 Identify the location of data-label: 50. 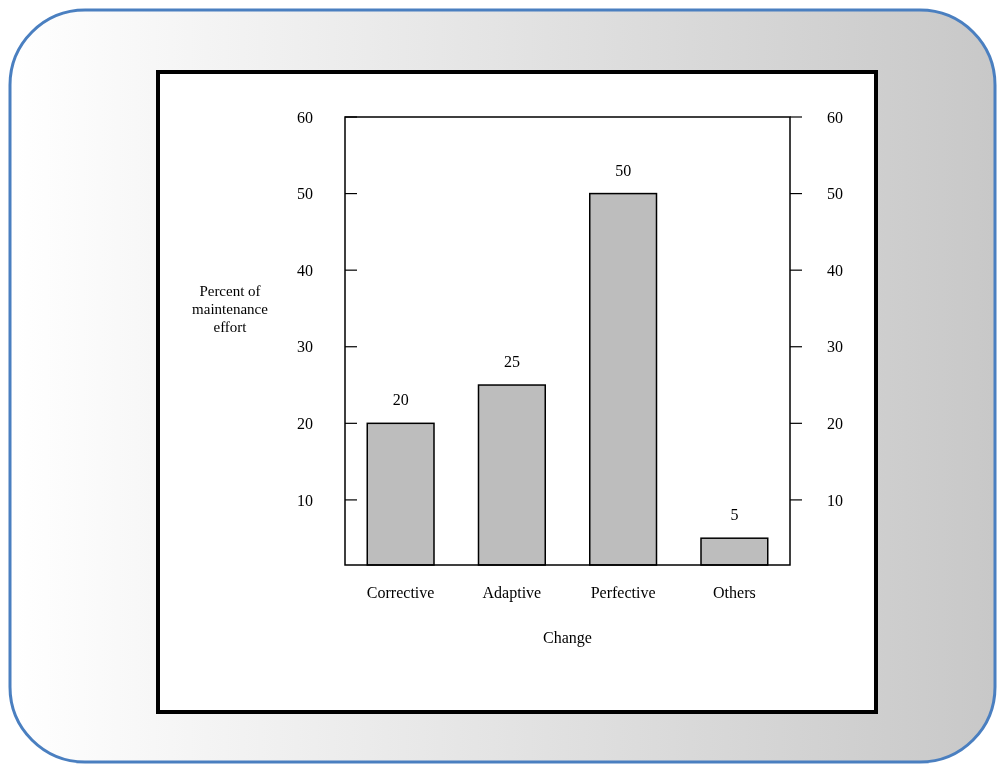
(623, 170).